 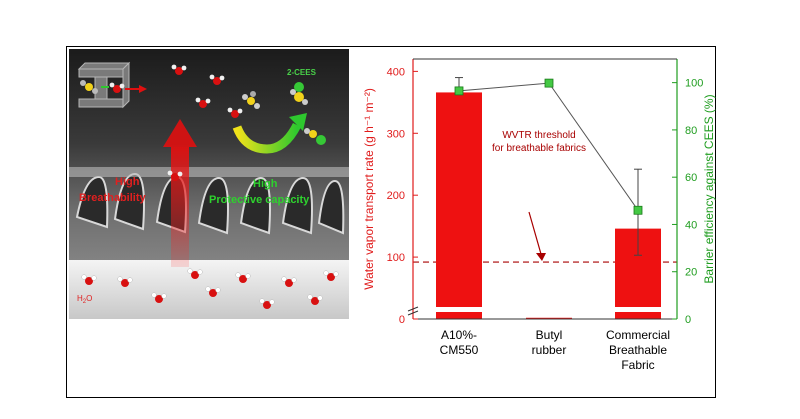 I want to click on water-label: H2O, so click(x=84, y=299).